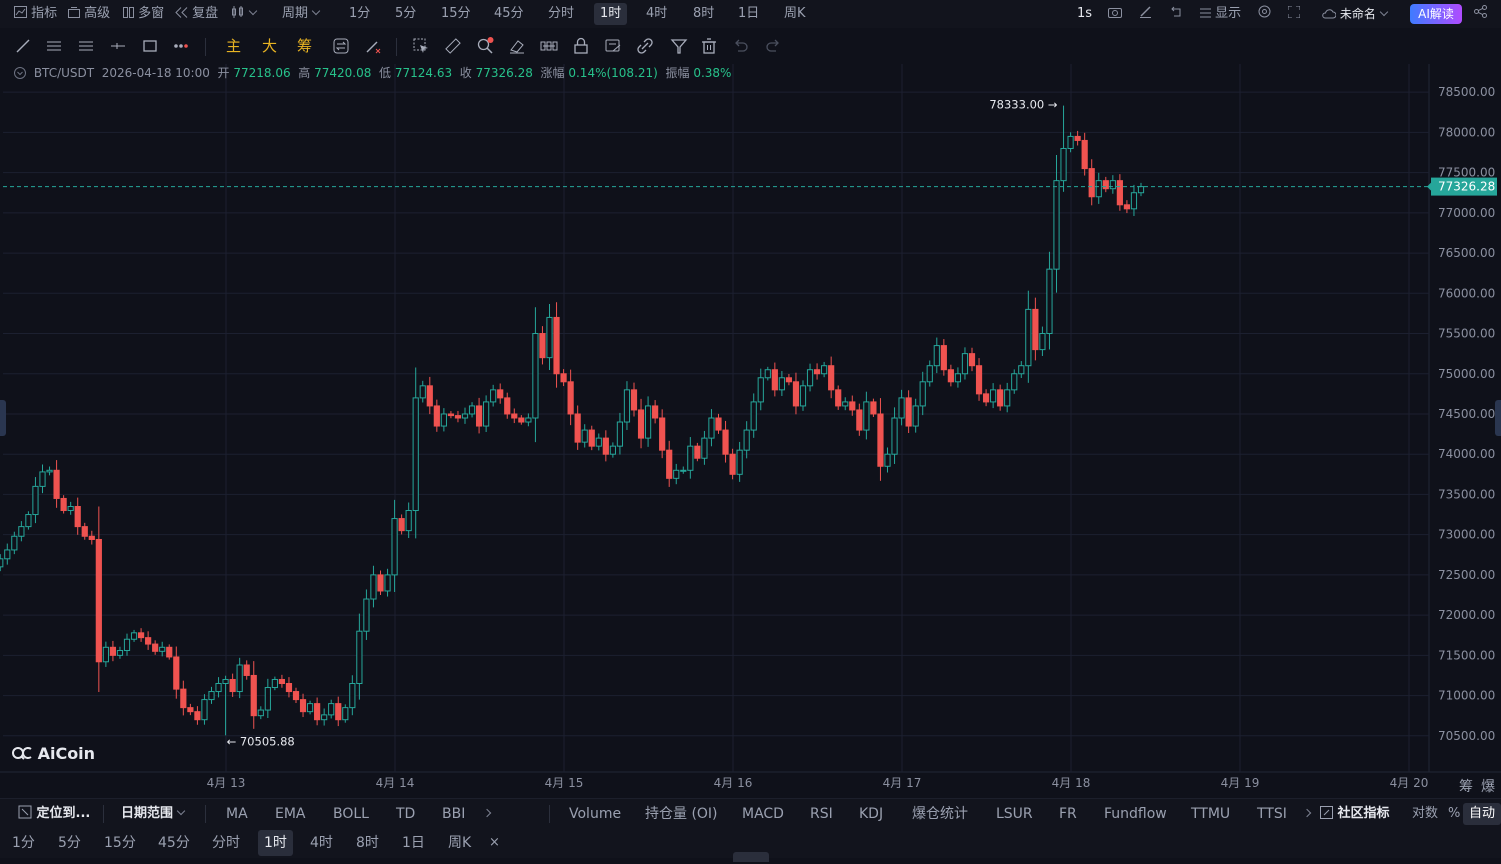  What do you see at coordinates (86, 46) in the screenshot?
I see `horizontal-lines-icon` at bounding box center [86, 46].